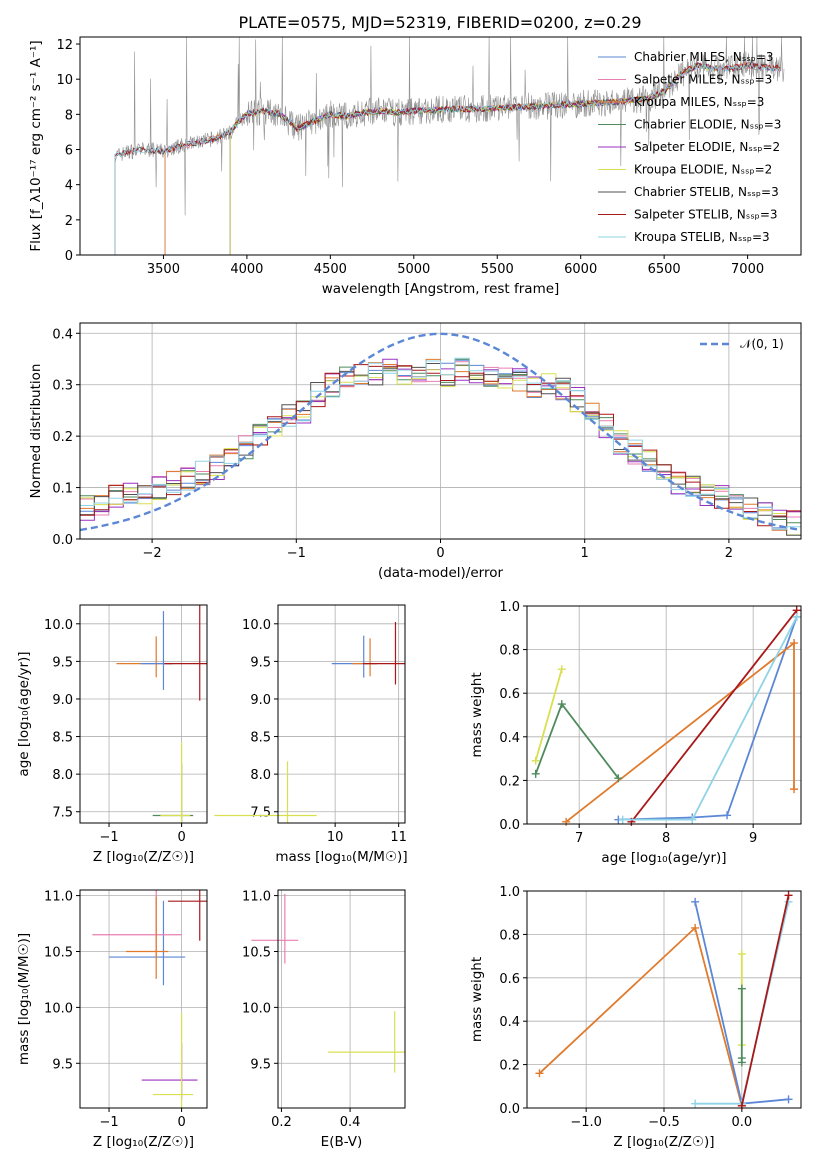  Describe the element at coordinates (509, 892) in the screenshot. I see `y-tick-label: 1.0` at that location.